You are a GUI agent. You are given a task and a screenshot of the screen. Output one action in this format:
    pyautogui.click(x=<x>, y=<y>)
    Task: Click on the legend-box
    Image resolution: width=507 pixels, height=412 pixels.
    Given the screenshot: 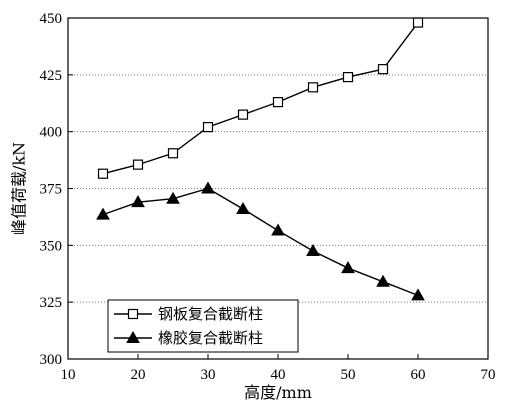 What is the action you would take?
    pyautogui.click(x=203, y=326)
    